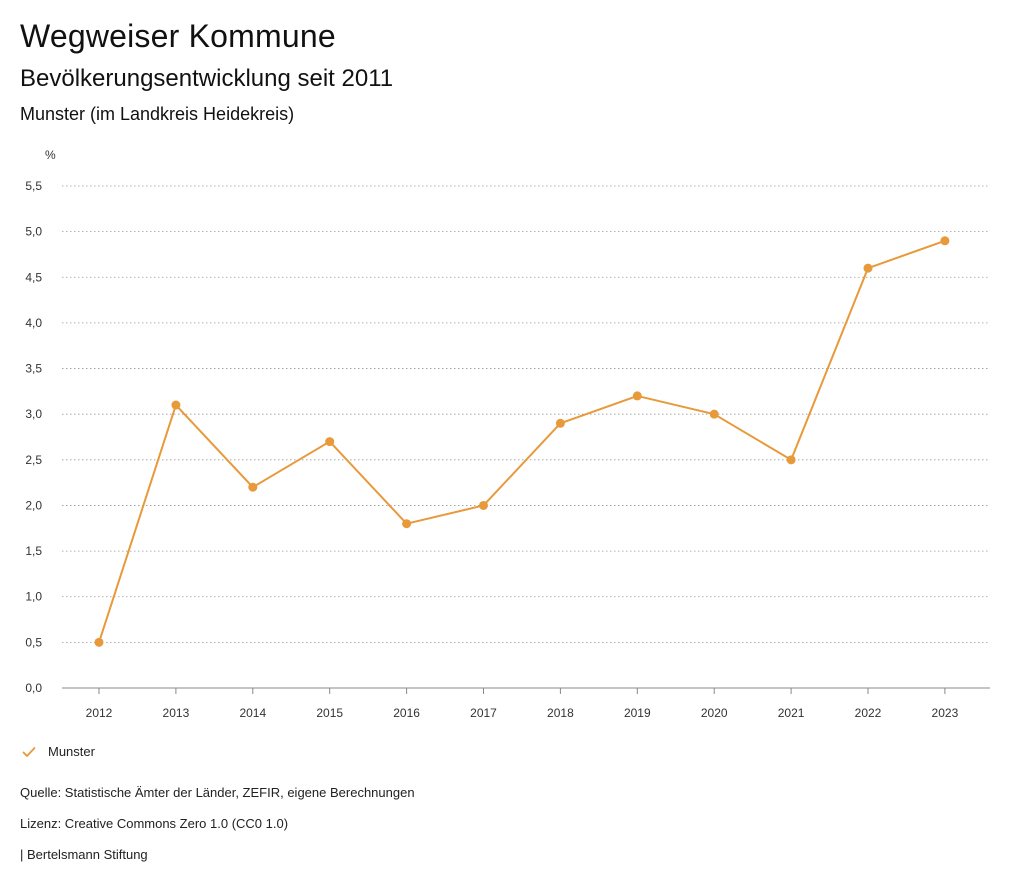  Describe the element at coordinates (868, 713) in the screenshot. I see `x-tick-label: 2022` at that location.